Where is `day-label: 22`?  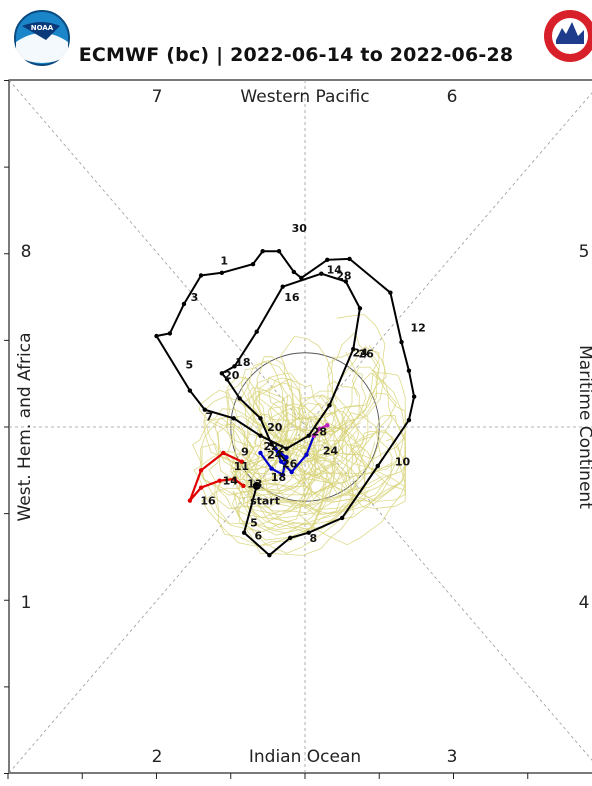
day-label: 22 is located at coordinates (270, 446).